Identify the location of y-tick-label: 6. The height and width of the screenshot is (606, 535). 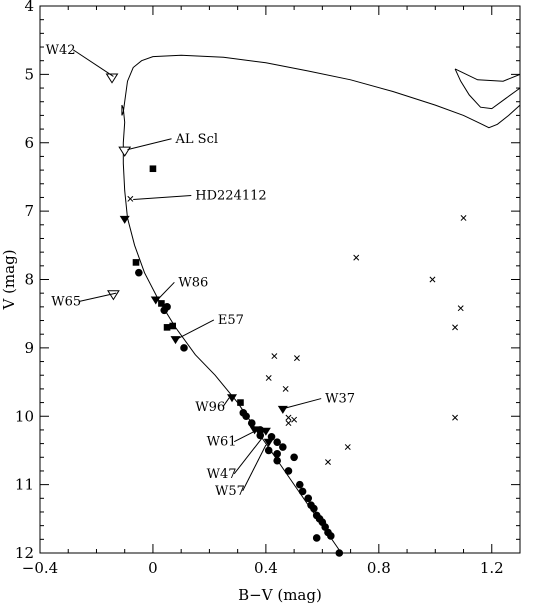
(29, 143).